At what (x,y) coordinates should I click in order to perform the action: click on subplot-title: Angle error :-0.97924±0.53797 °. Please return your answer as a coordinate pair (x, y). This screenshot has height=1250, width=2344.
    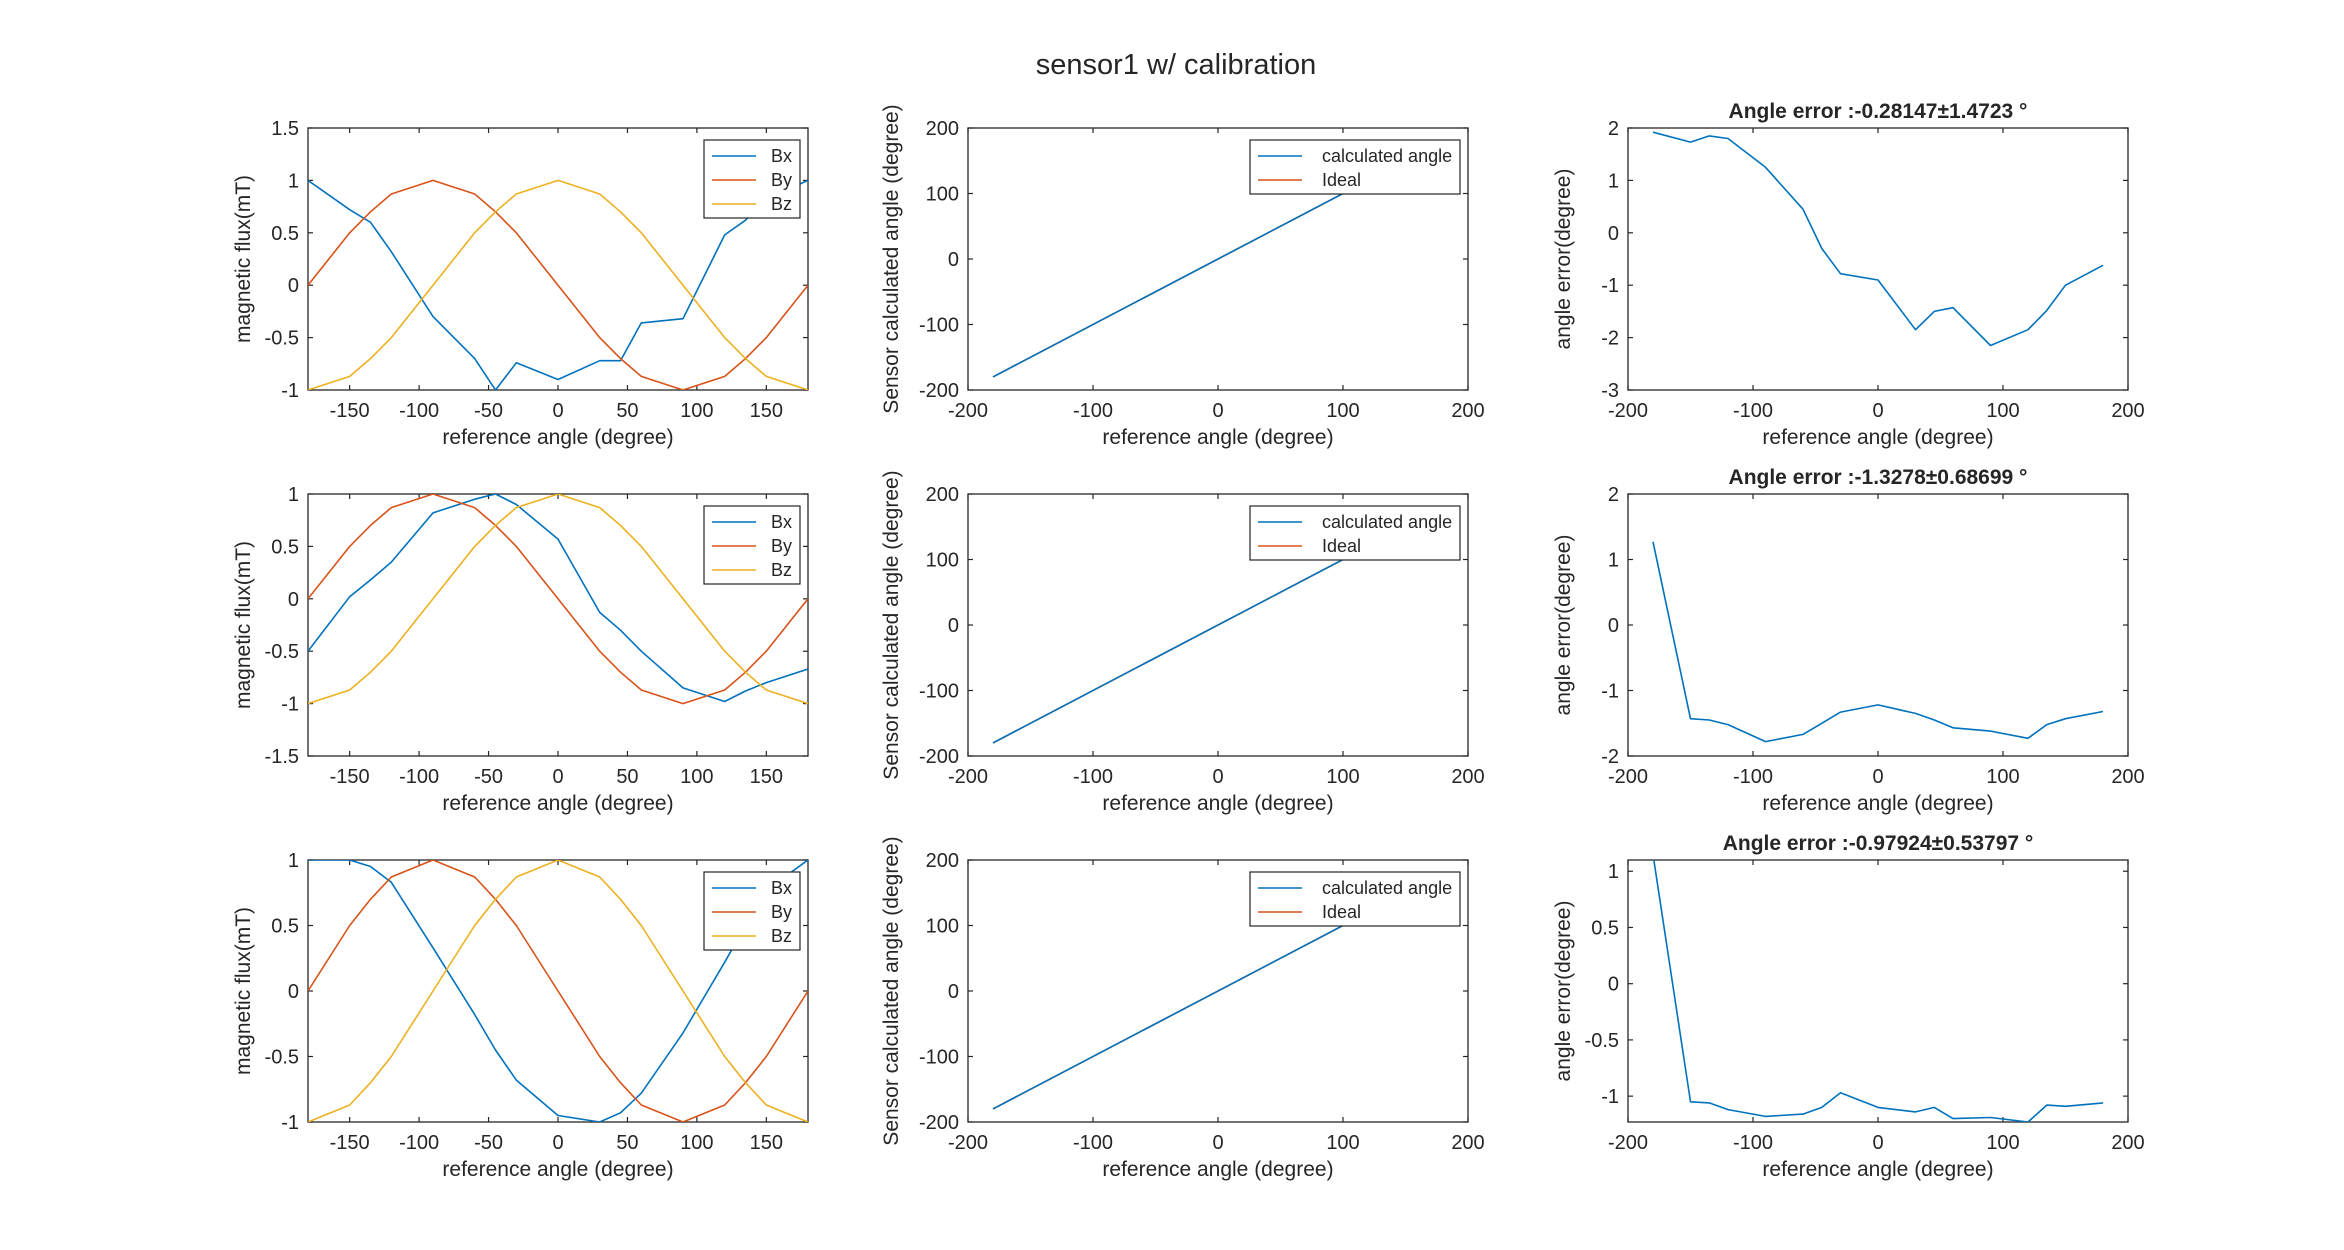
    Looking at the image, I should click on (1878, 843).